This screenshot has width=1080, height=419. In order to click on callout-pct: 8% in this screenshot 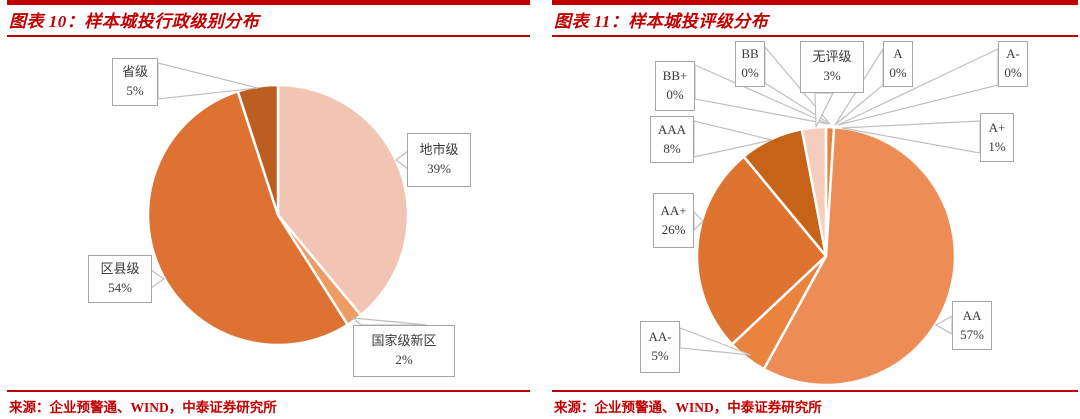, I will do `click(672, 148)`.